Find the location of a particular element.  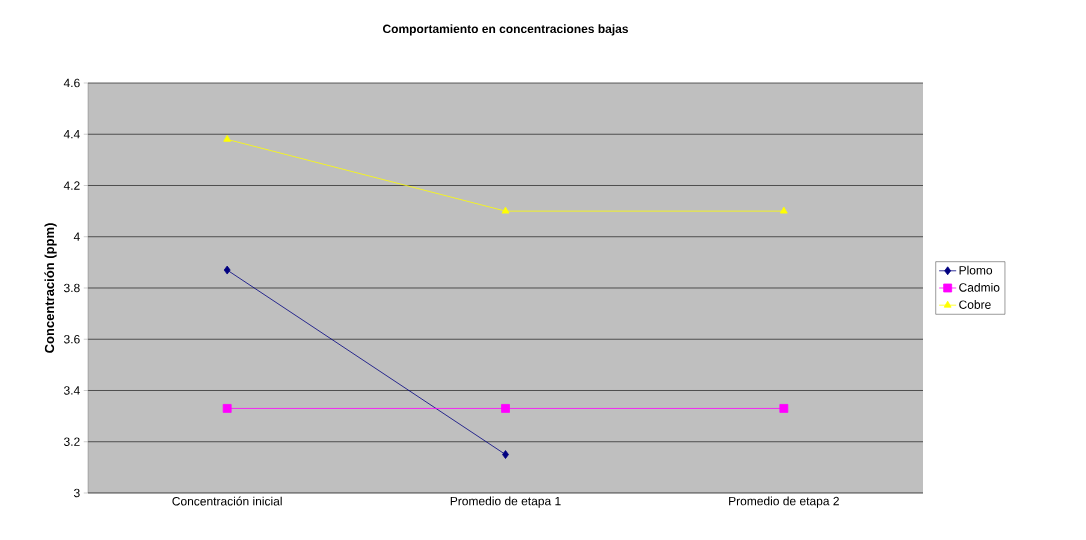

y-tick-label: 3.4 is located at coordinates (71, 390).